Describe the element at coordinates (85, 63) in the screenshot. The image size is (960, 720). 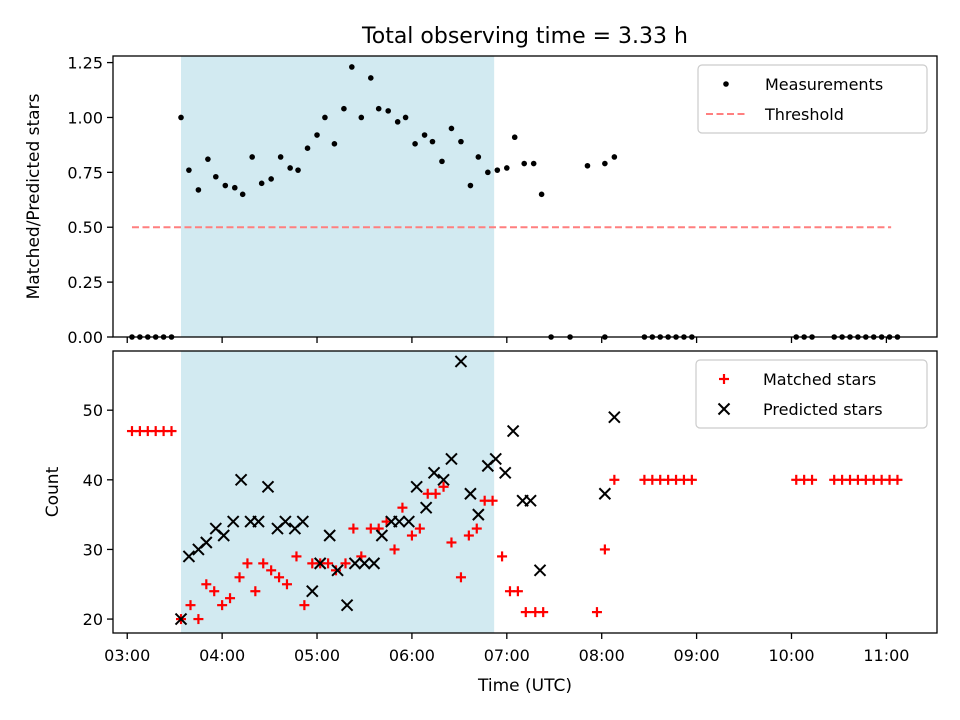
I see `y-tick-label: 1.25` at that location.